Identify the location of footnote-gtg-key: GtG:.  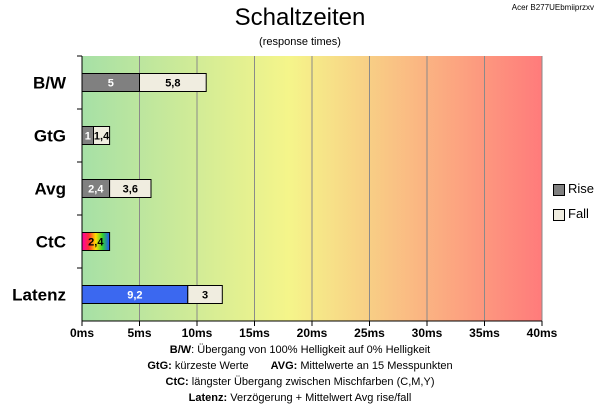
(159, 366).